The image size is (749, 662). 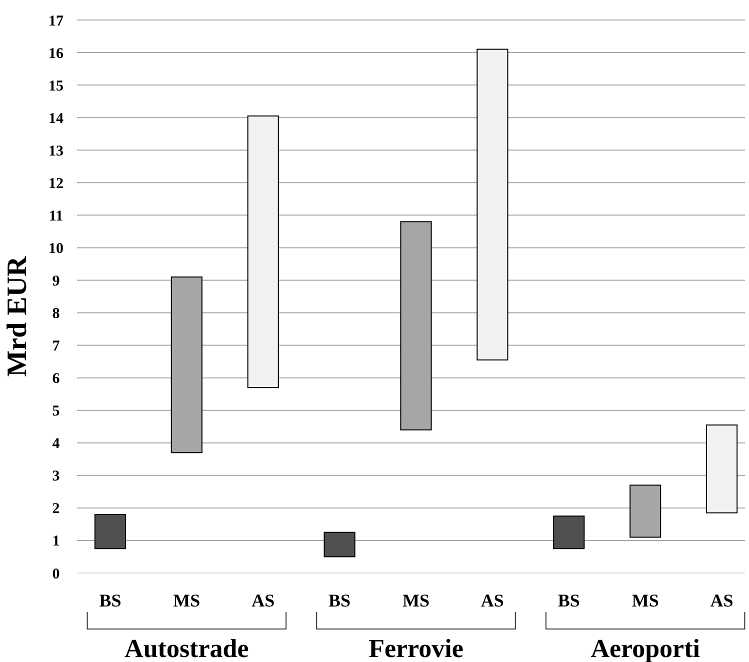 What do you see at coordinates (56, 509) in the screenshot?
I see `y-tick-label: 2` at bounding box center [56, 509].